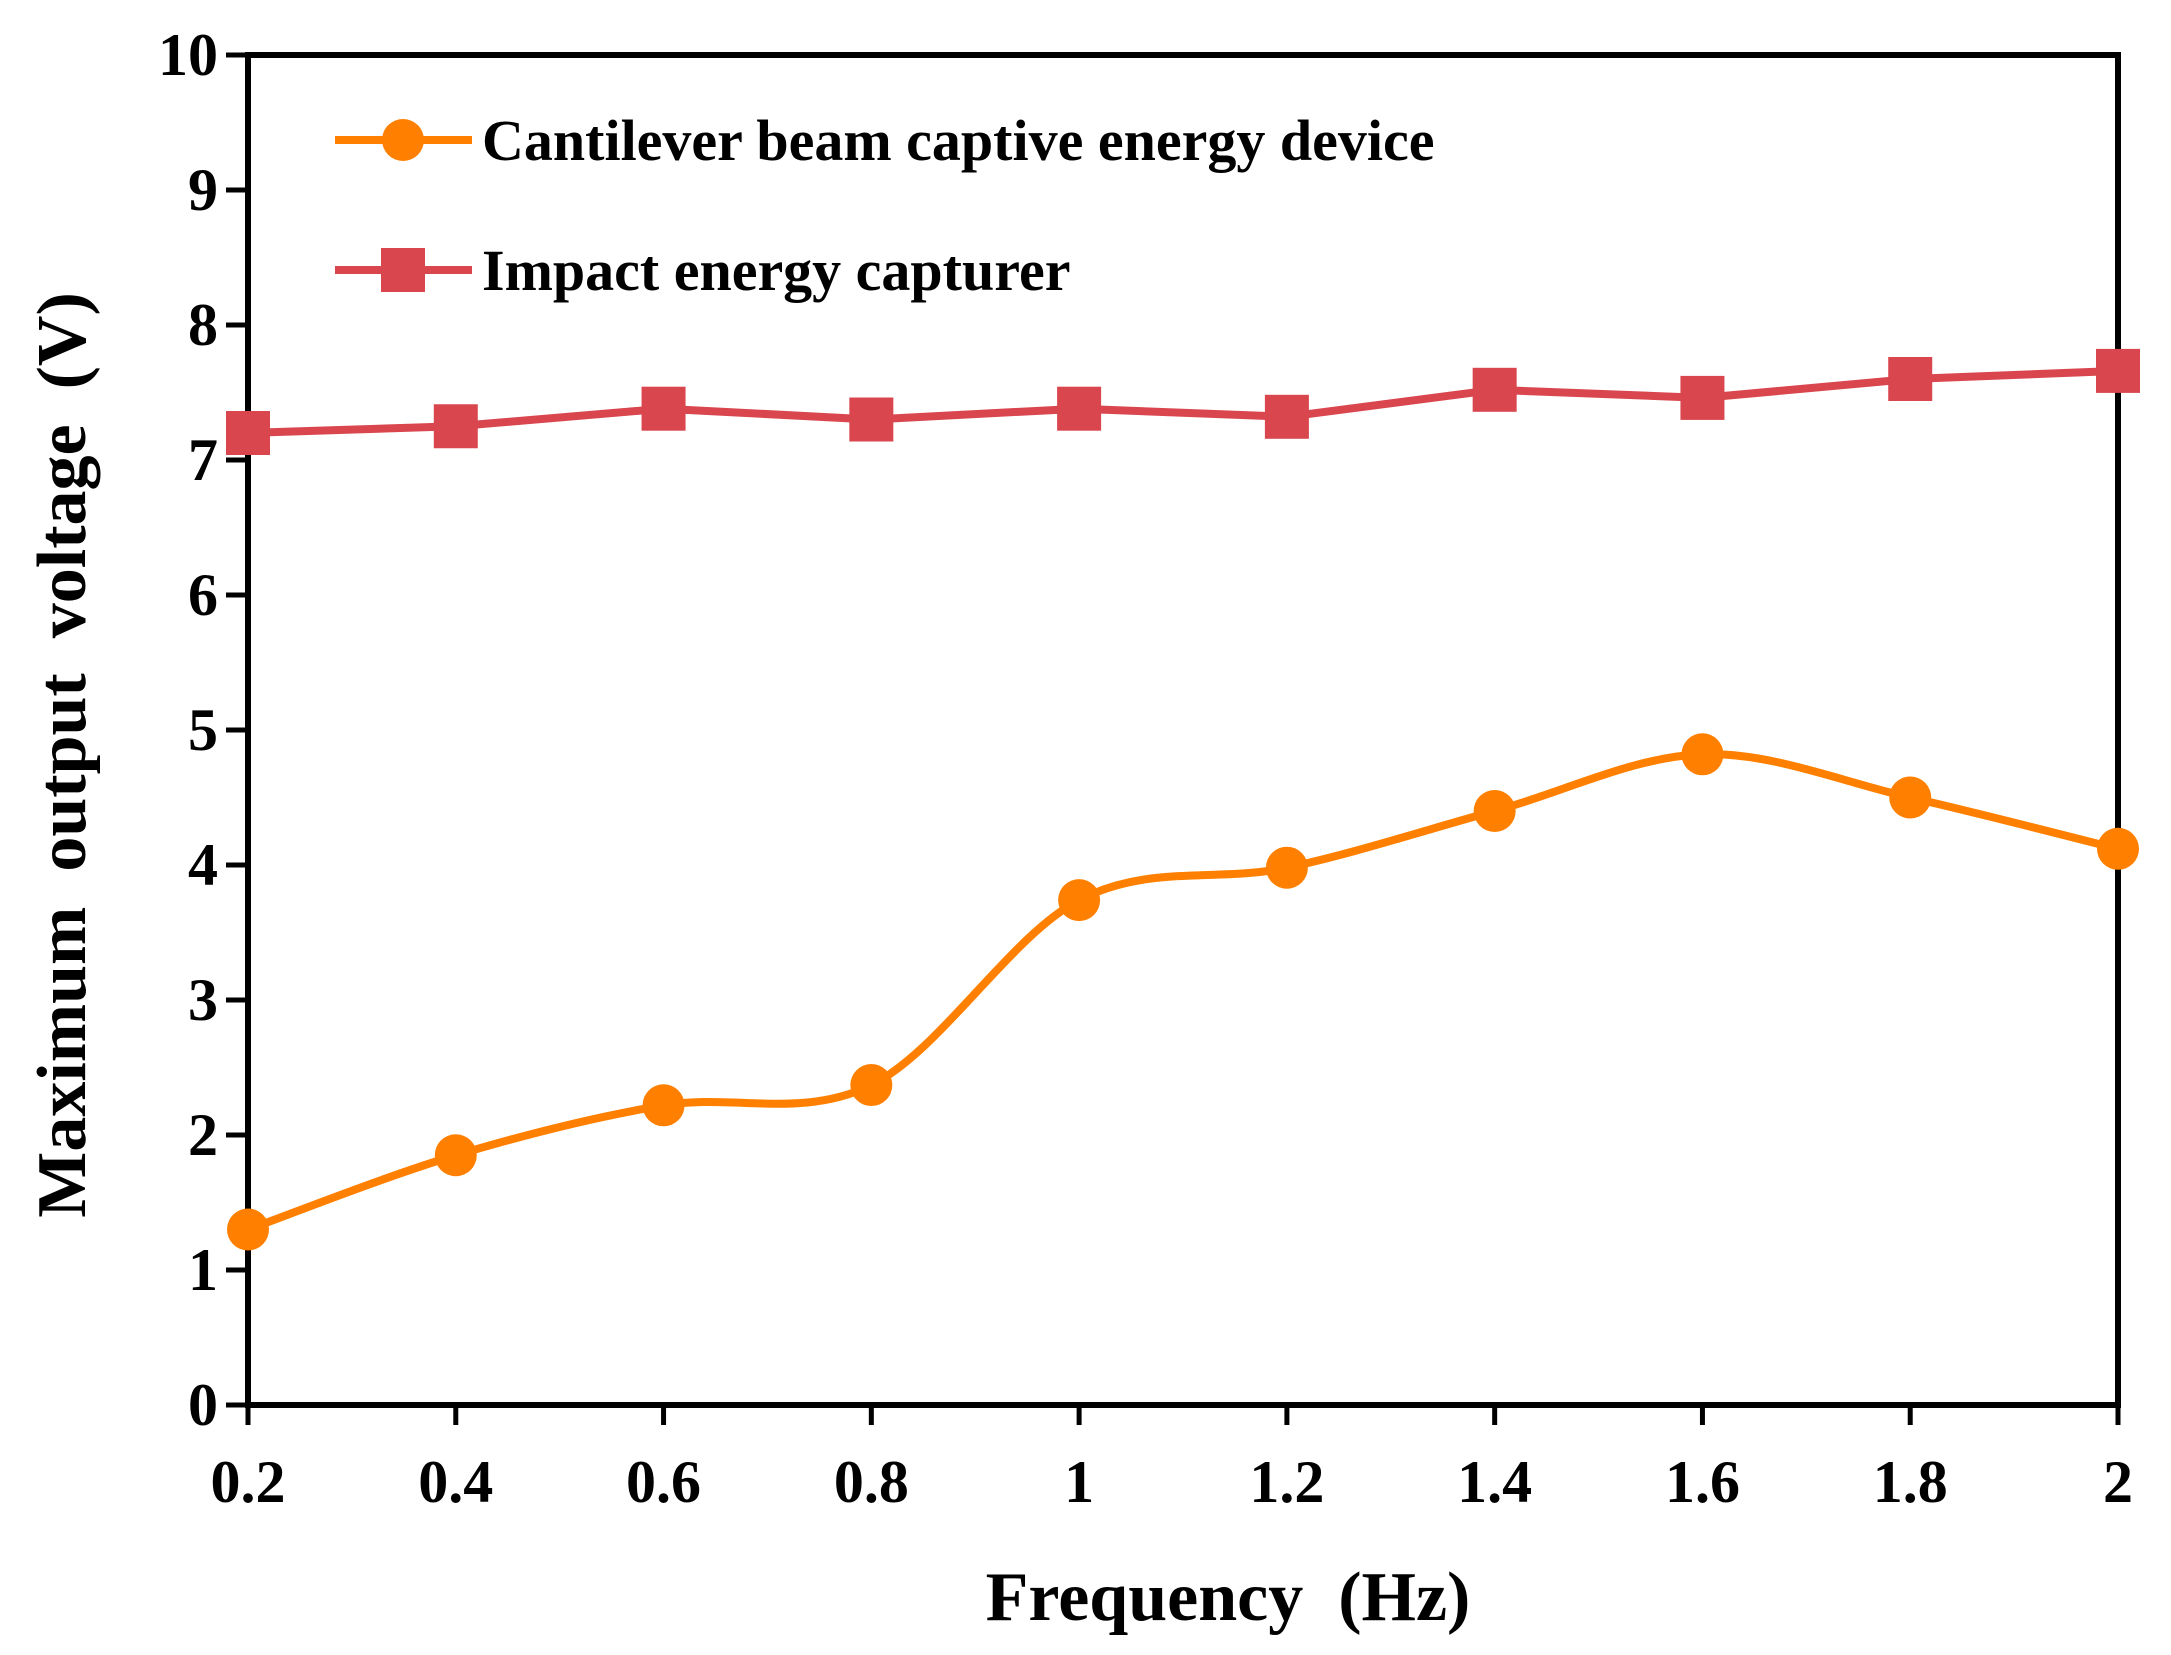 This screenshot has width=2171, height=1655. What do you see at coordinates (203, 460) in the screenshot?
I see `y-tick-label: 7` at bounding box center [203, 460].